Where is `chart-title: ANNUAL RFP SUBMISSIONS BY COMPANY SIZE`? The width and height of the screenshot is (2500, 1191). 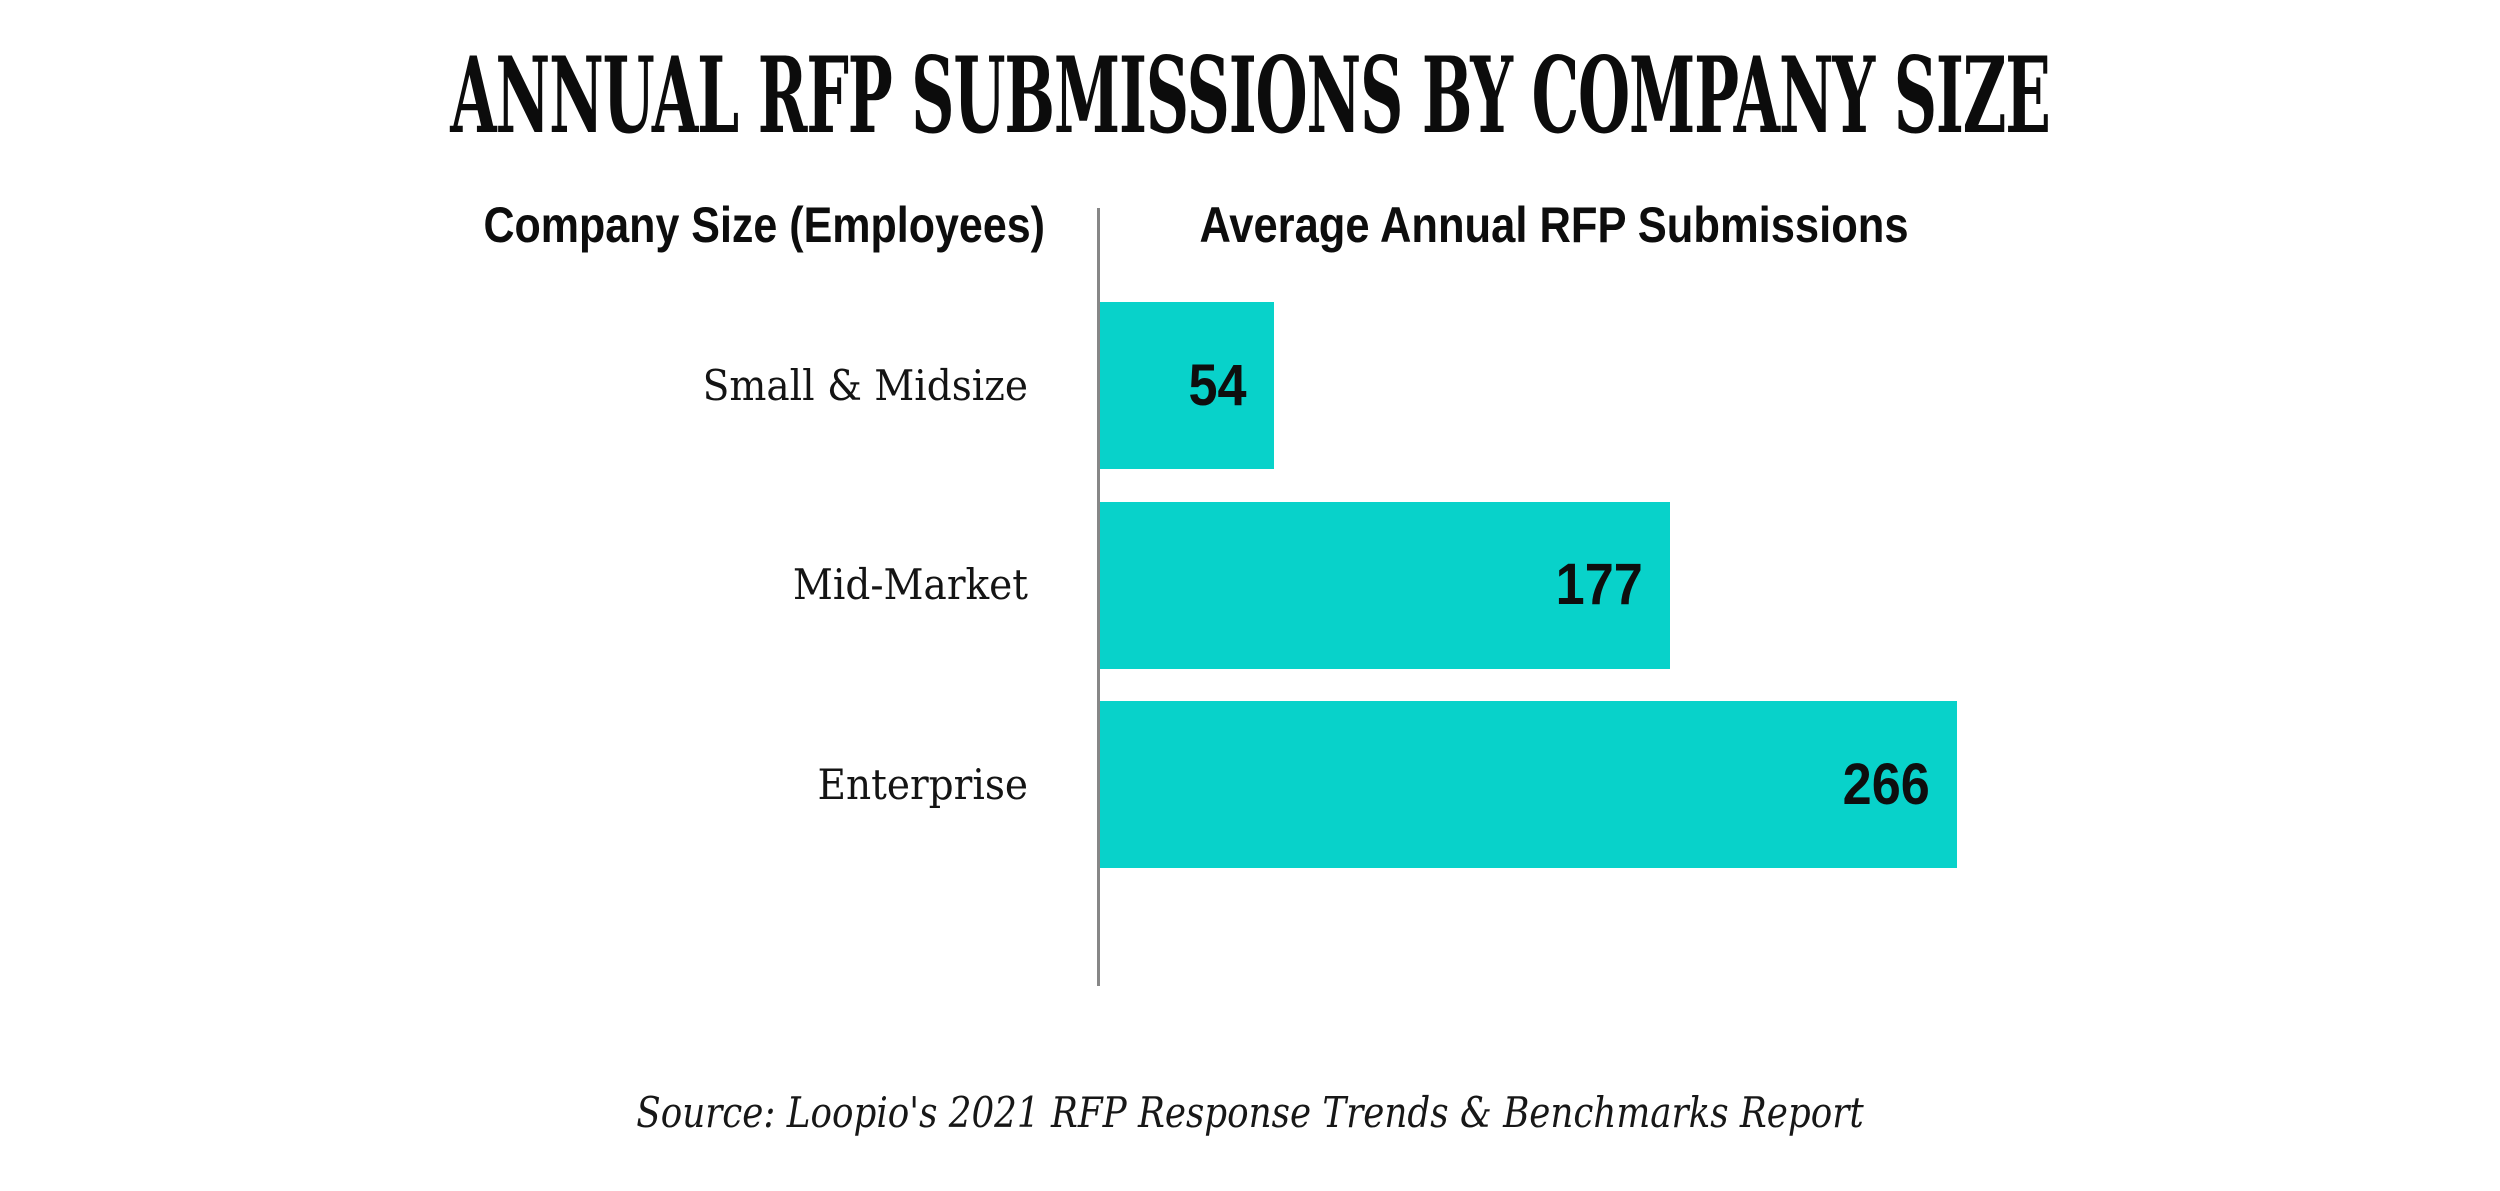
chart-title: ANNUAL RFP SUBMISSIONS BY COMPANY SIZE is located at coordinates (1250, 94).